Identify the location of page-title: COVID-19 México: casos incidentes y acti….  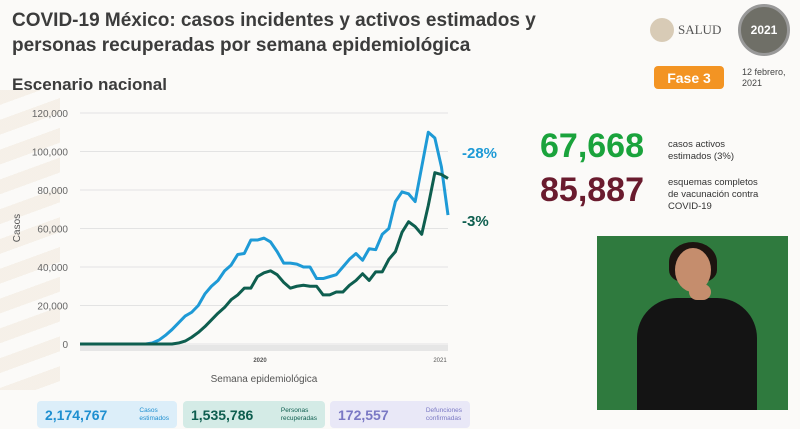
(274, 33).